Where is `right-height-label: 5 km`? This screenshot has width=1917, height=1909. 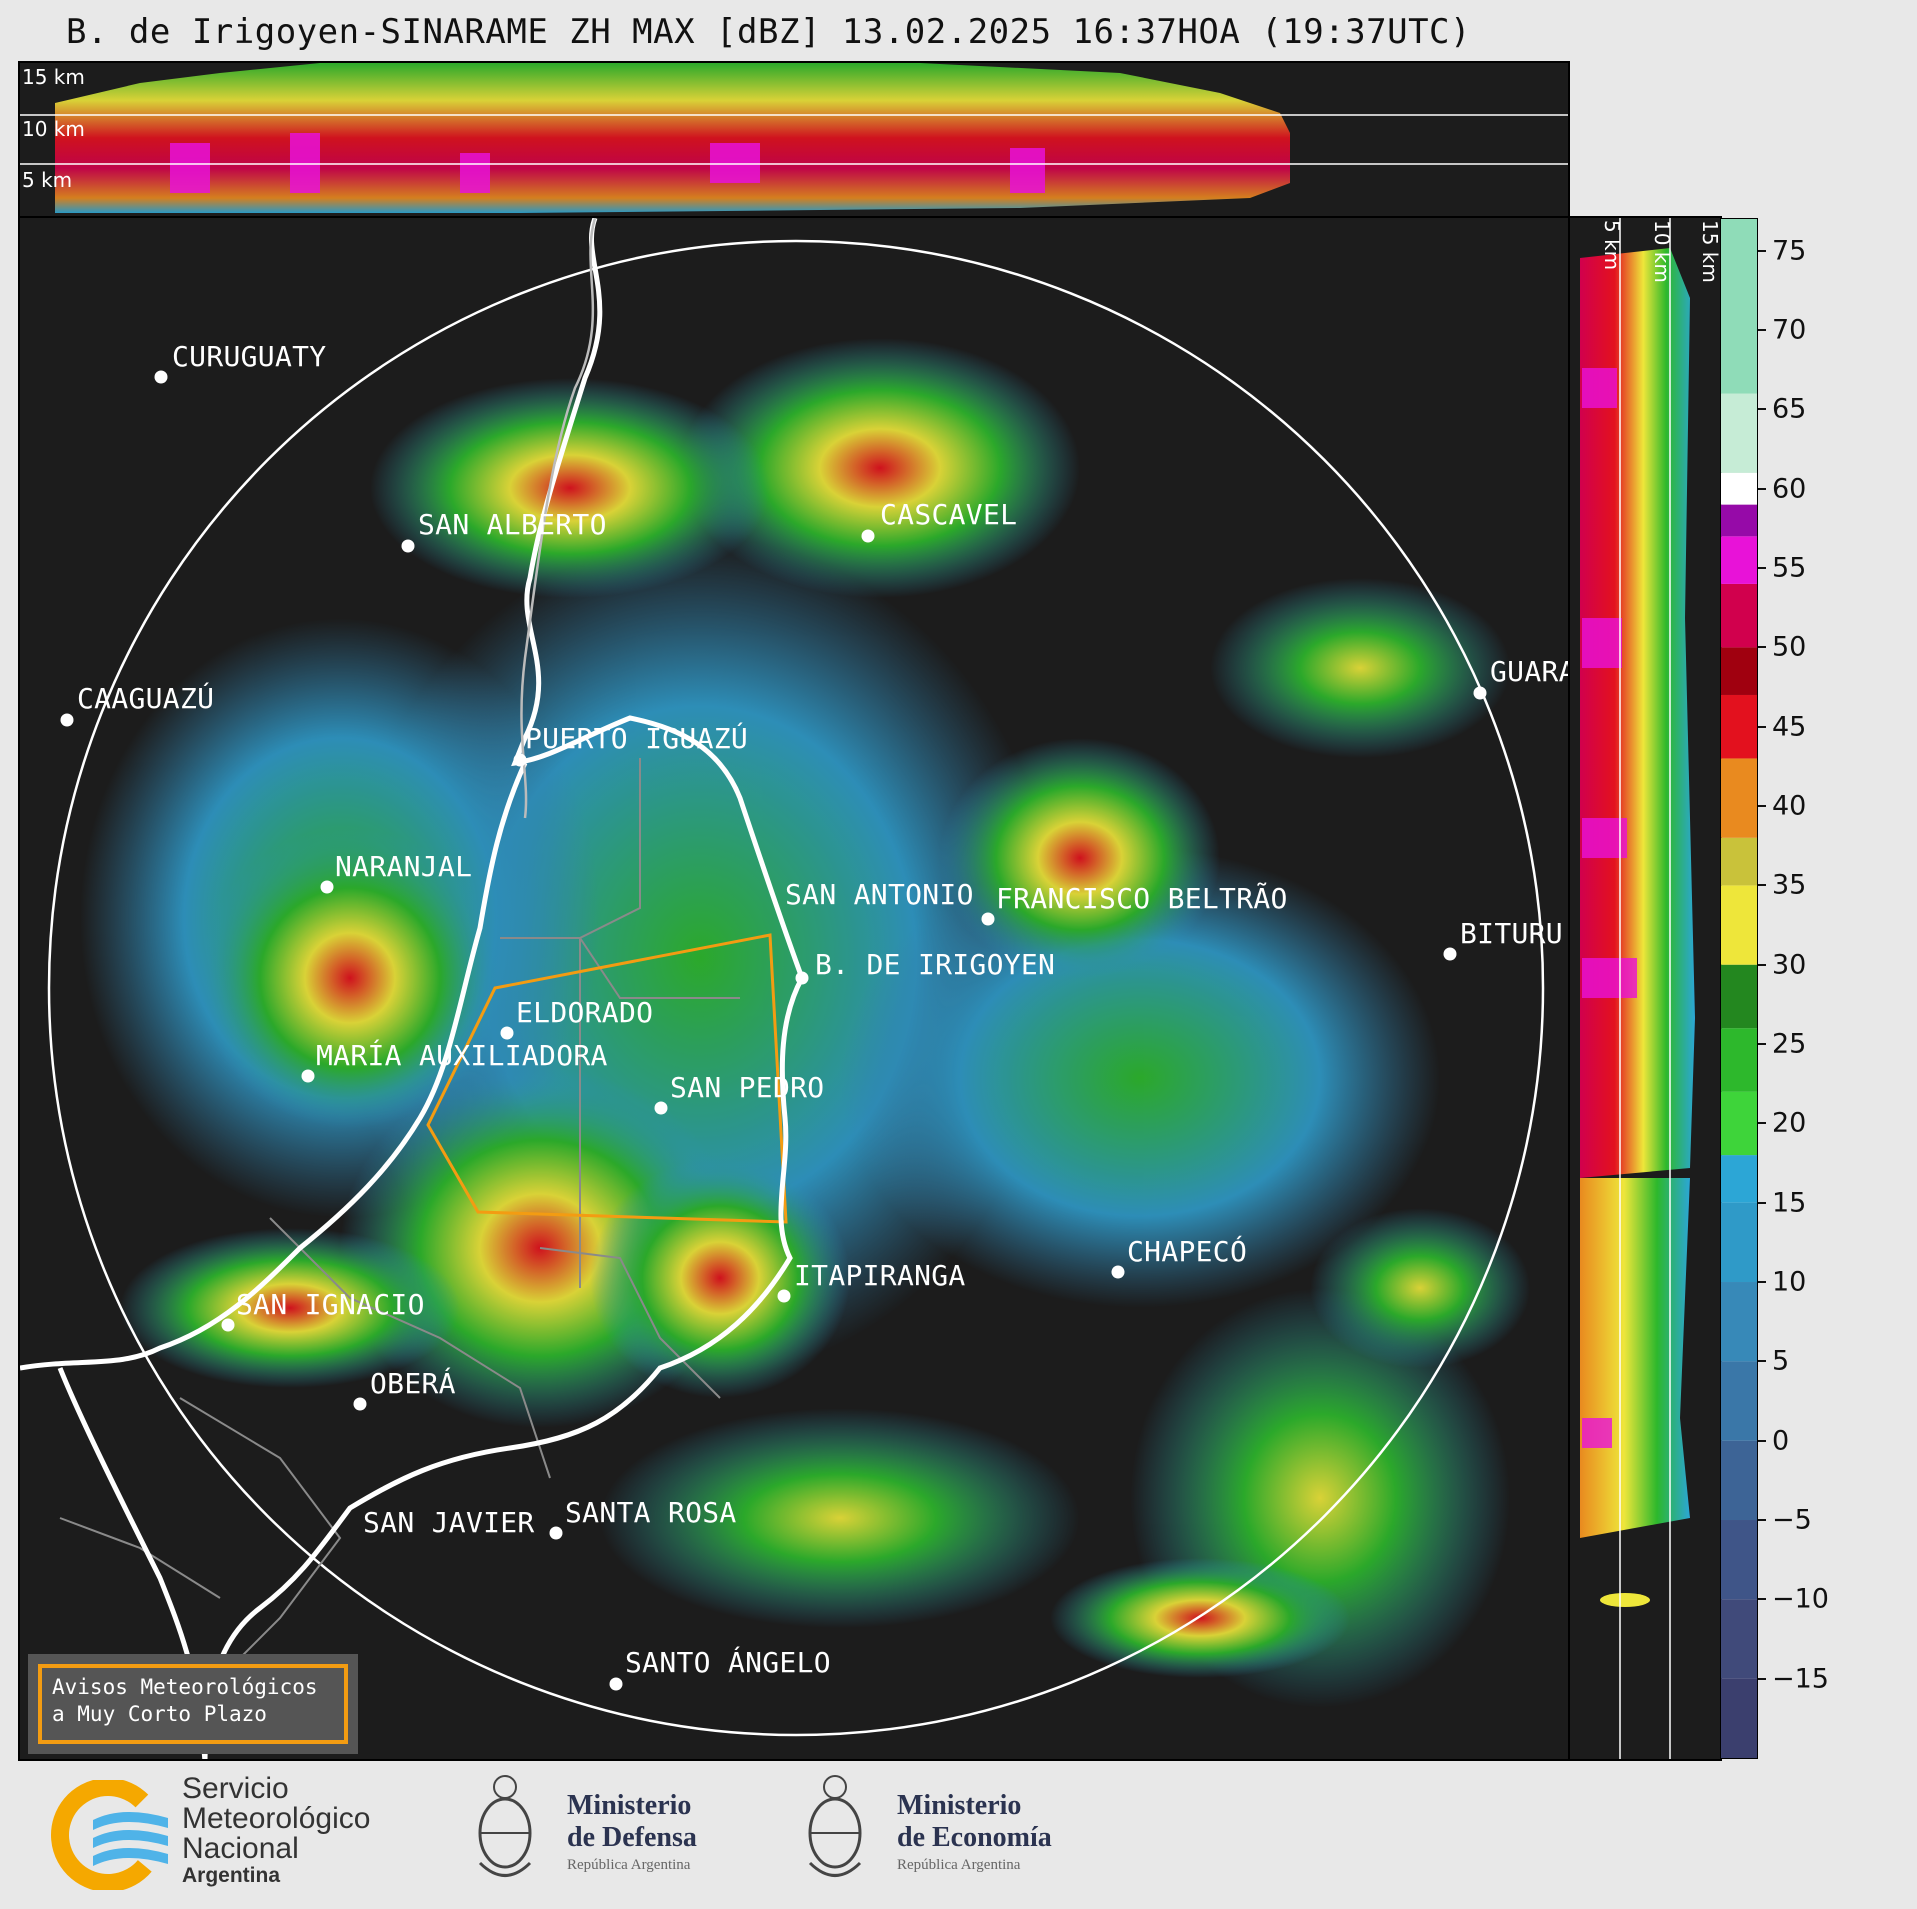
right-height-label: 5 km is located at coordinates (1612, 245).